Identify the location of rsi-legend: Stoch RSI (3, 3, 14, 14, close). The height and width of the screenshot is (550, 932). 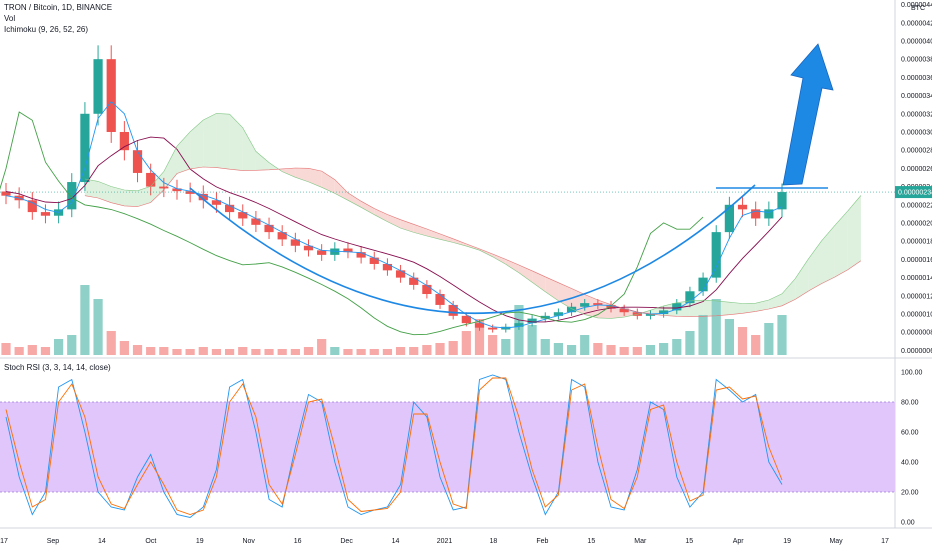
(57, 367).